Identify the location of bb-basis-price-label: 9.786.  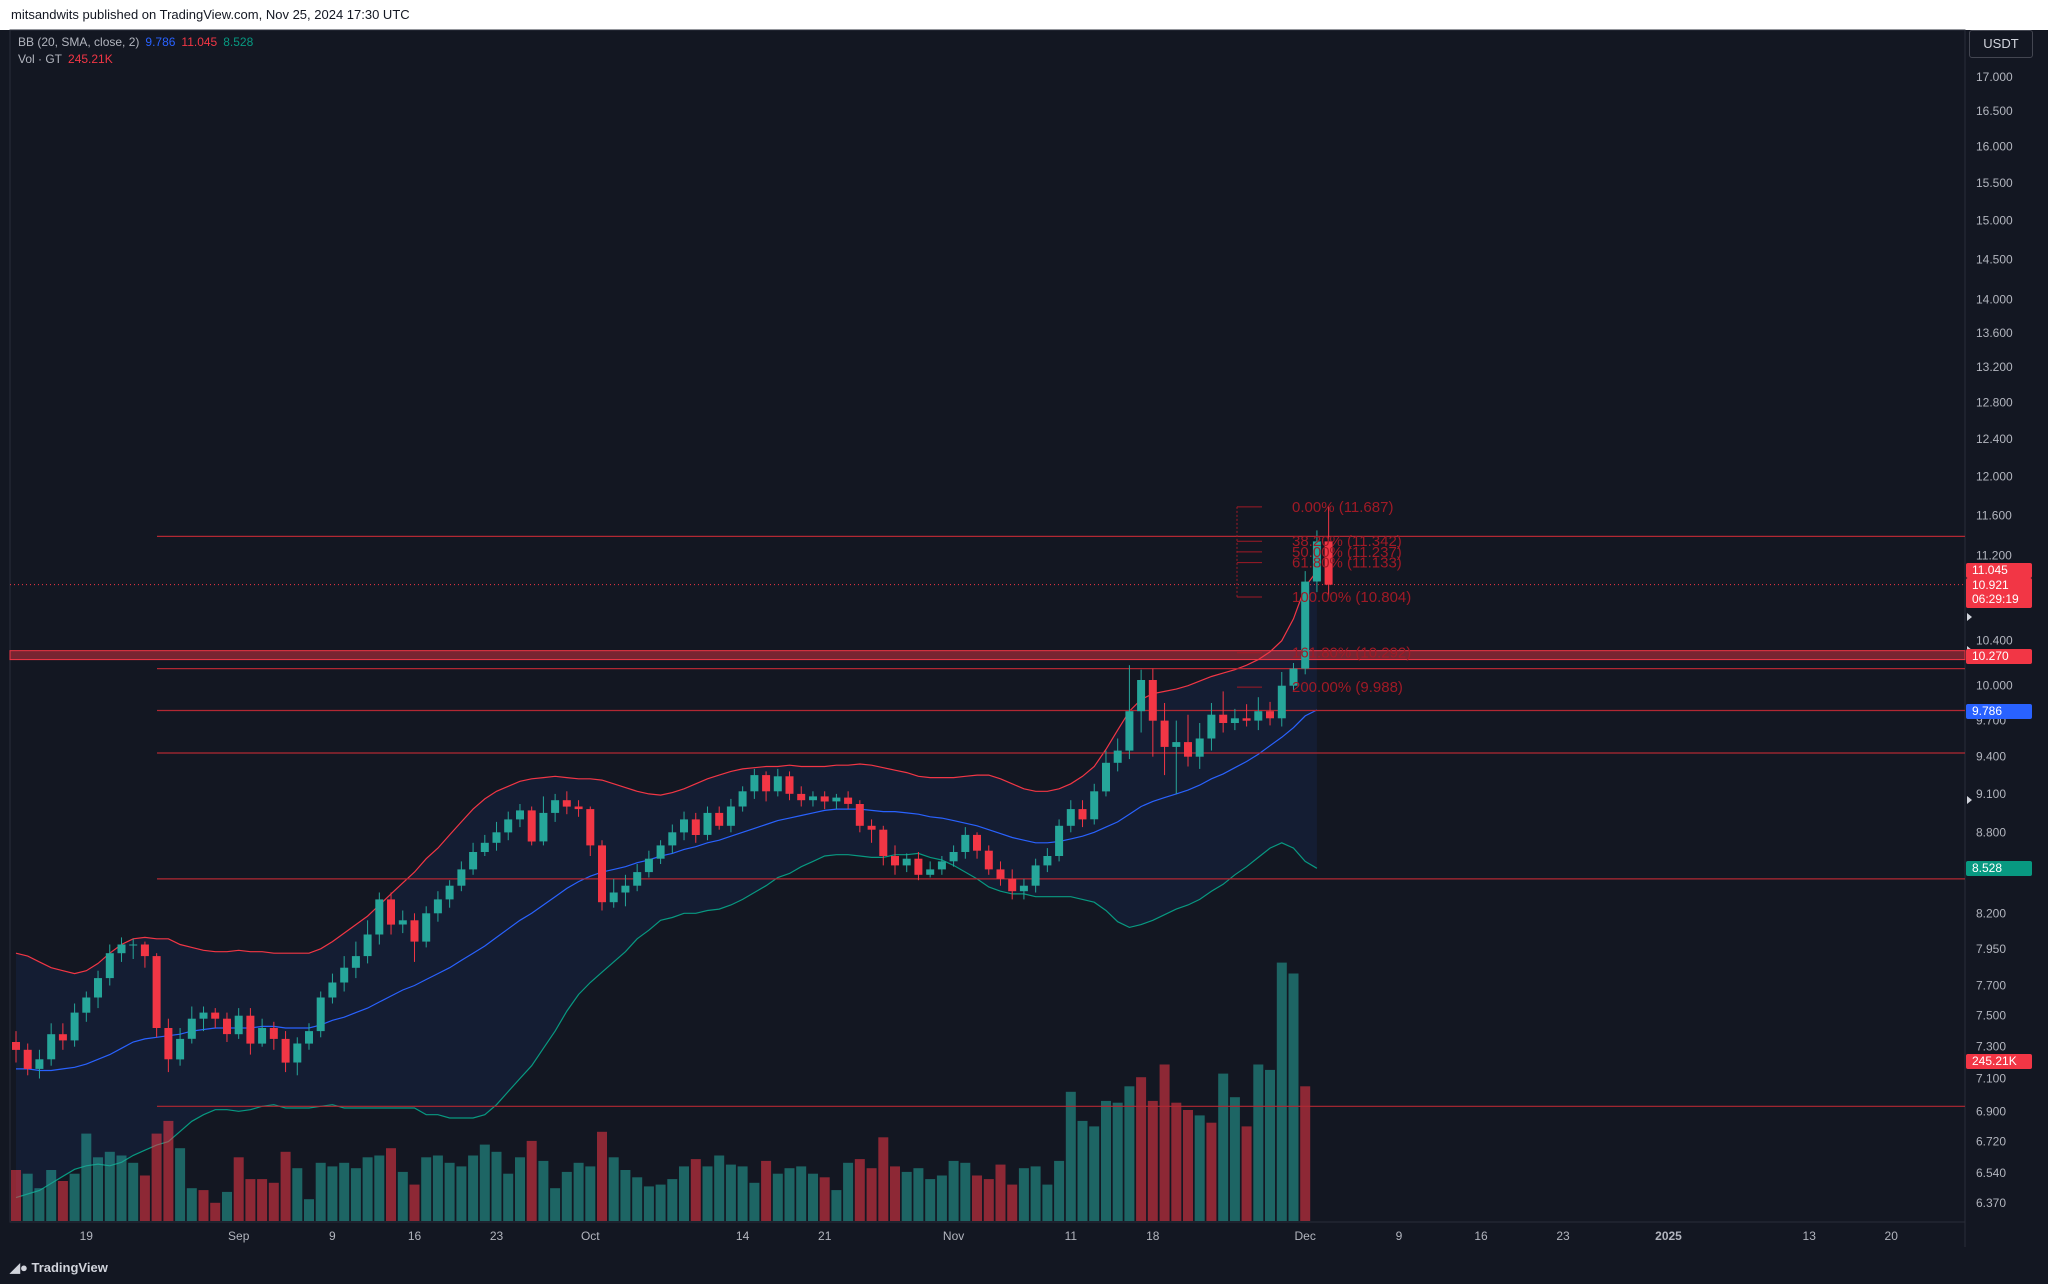
(1999, 711).